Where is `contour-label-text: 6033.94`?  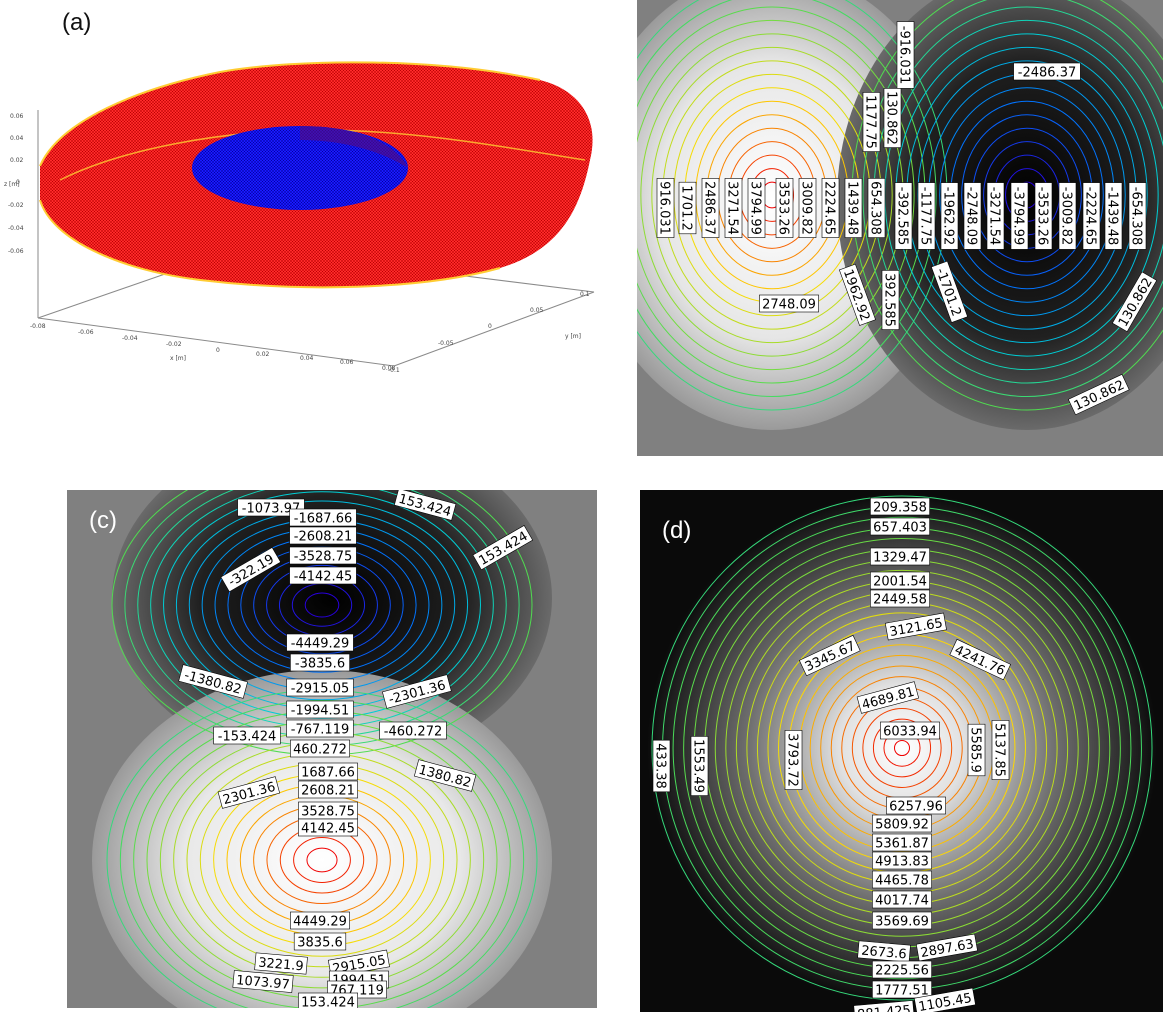
contour-label-text: 6033.94 is located at coordinates (910, 732).